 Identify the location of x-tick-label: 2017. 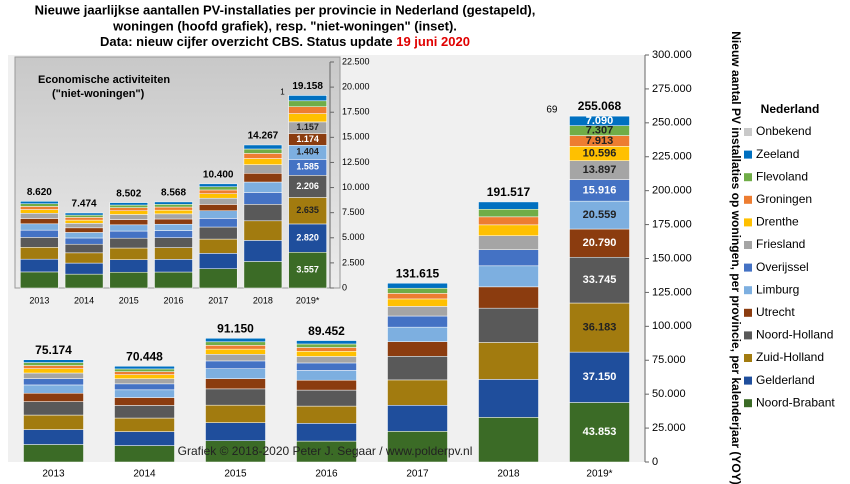
(417, 474).